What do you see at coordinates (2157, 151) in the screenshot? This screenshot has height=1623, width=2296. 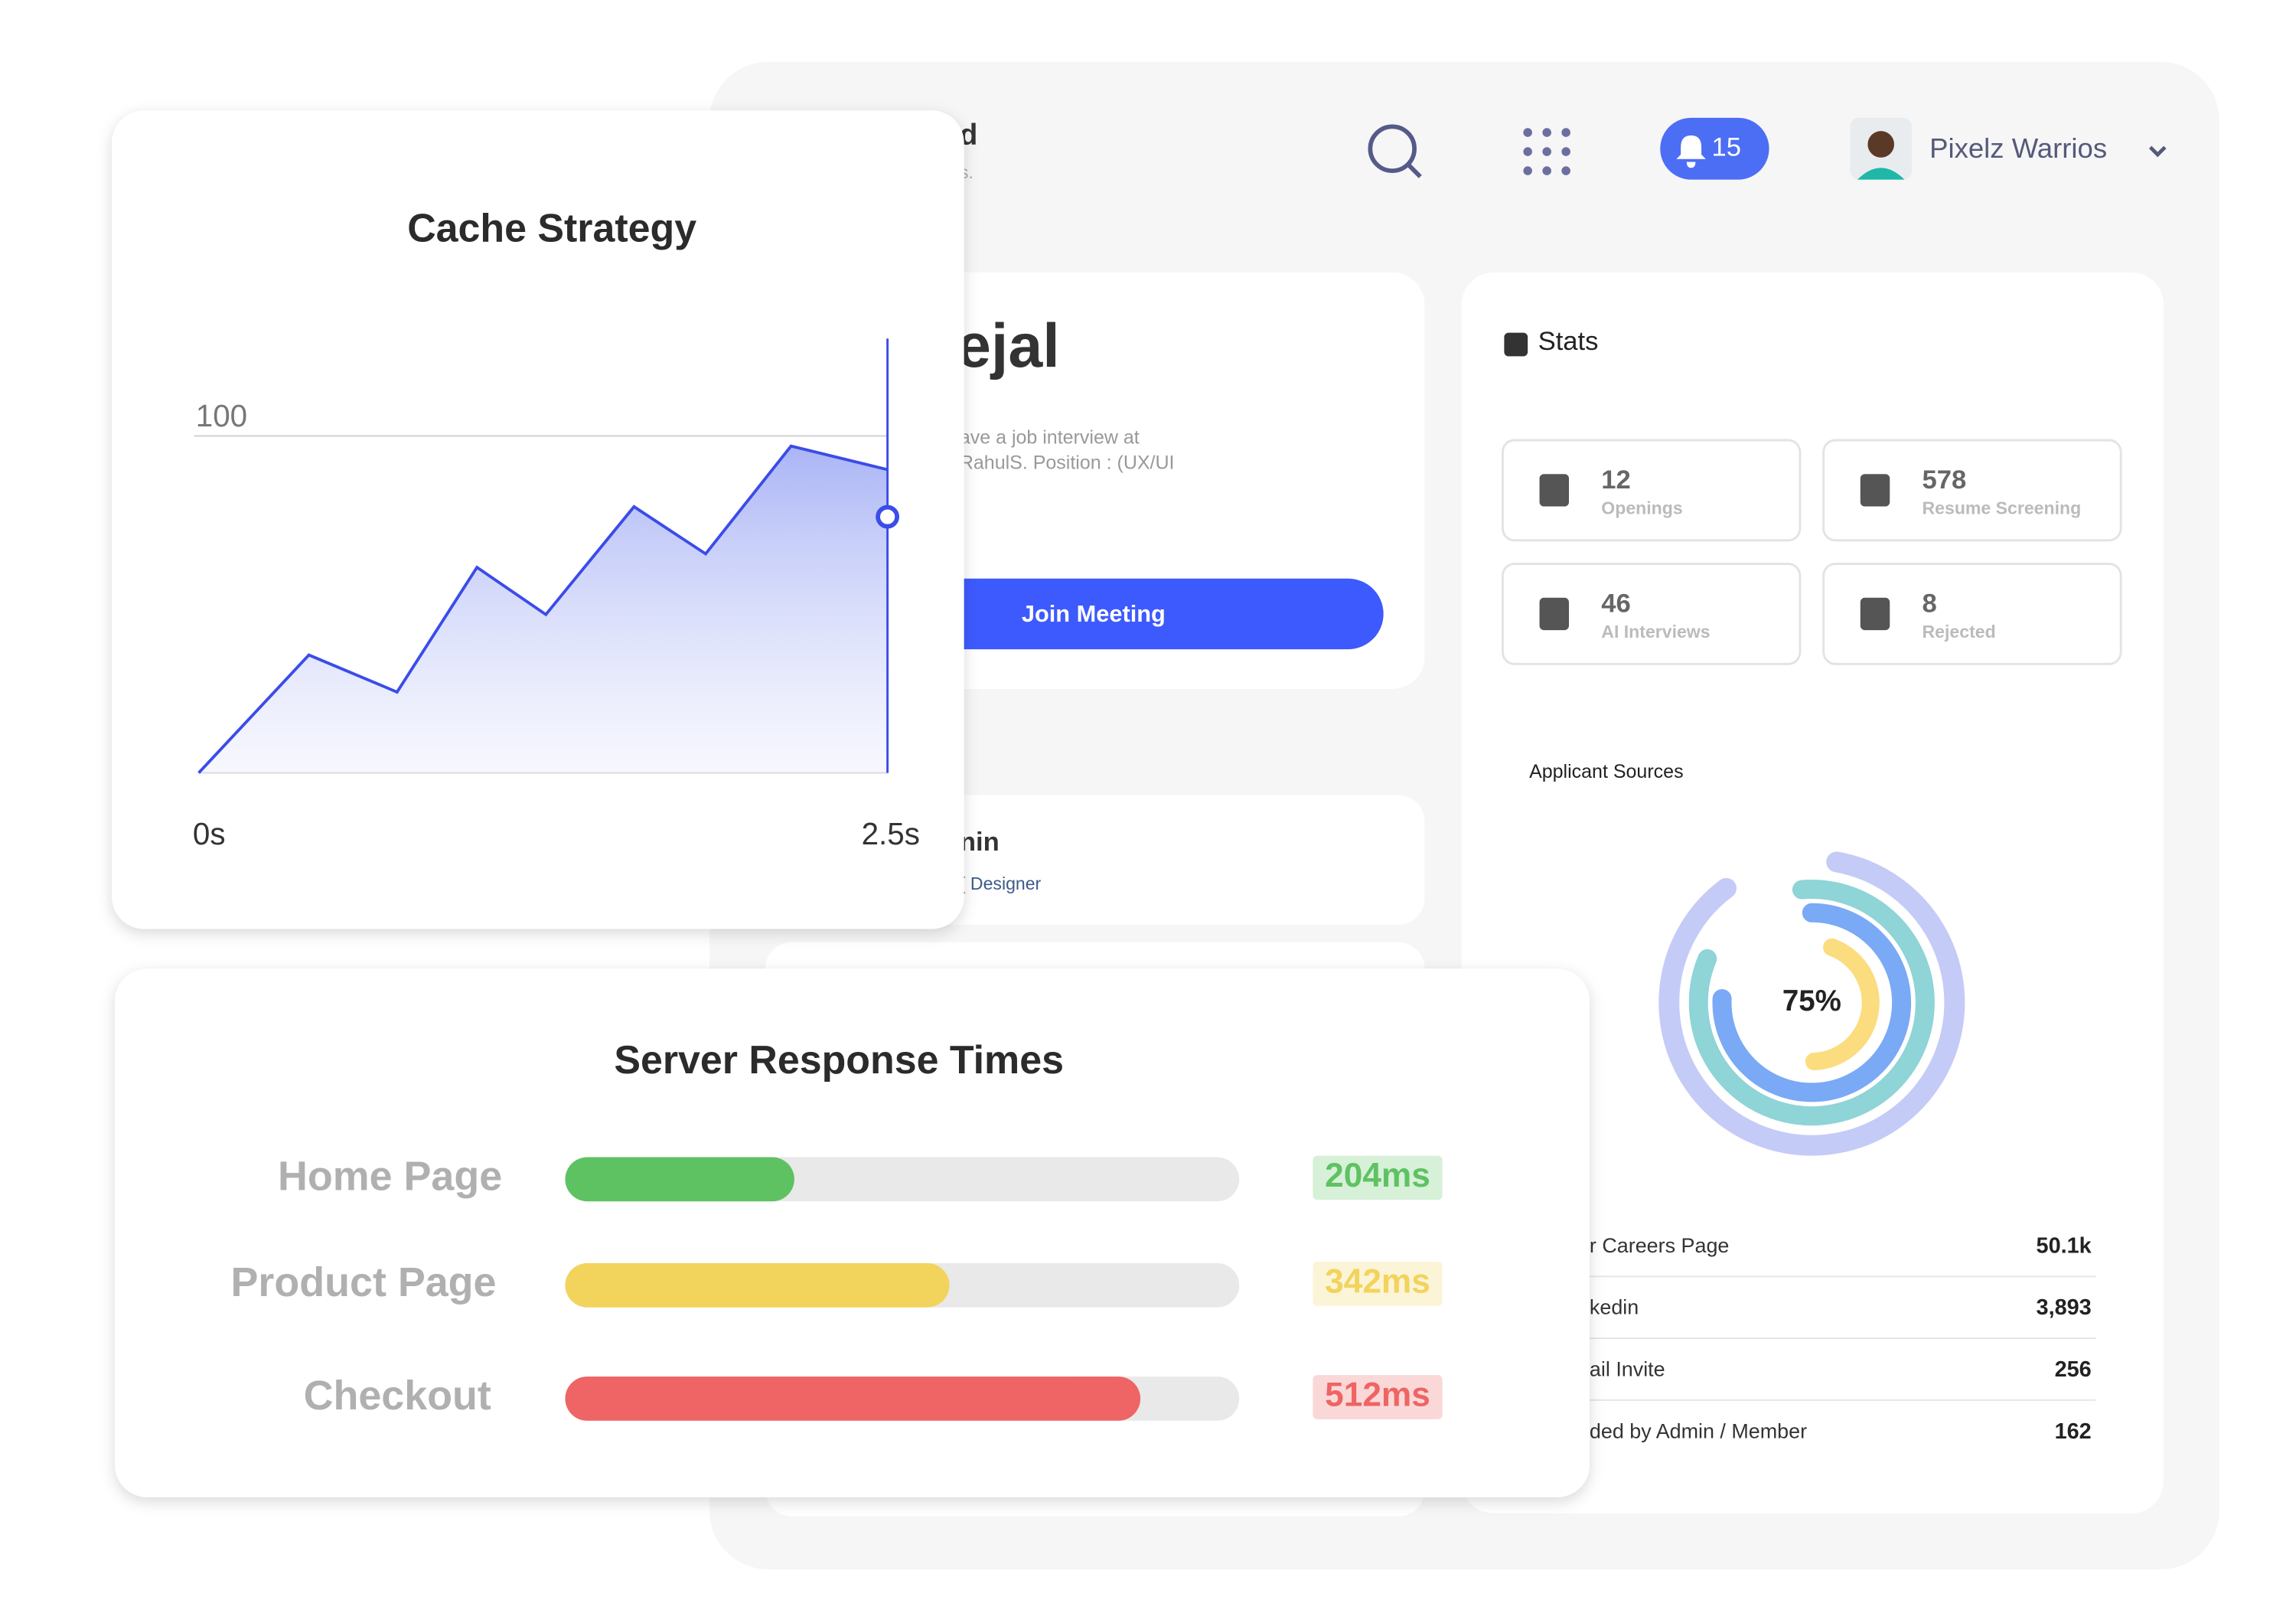 I see `user-menu-caret` at bounding box center [2157, 151].